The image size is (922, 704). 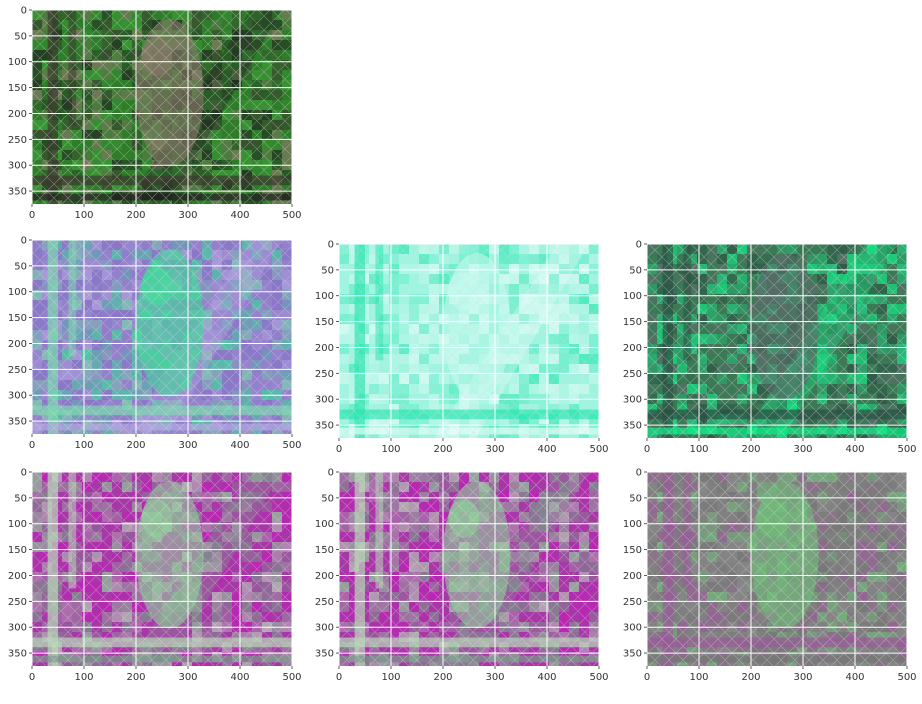 I want to click on chart-panel-feature-5: 0 100 200 300 400 500 0 50 100 150 200 250 300 350, so click(x=462, y=576).